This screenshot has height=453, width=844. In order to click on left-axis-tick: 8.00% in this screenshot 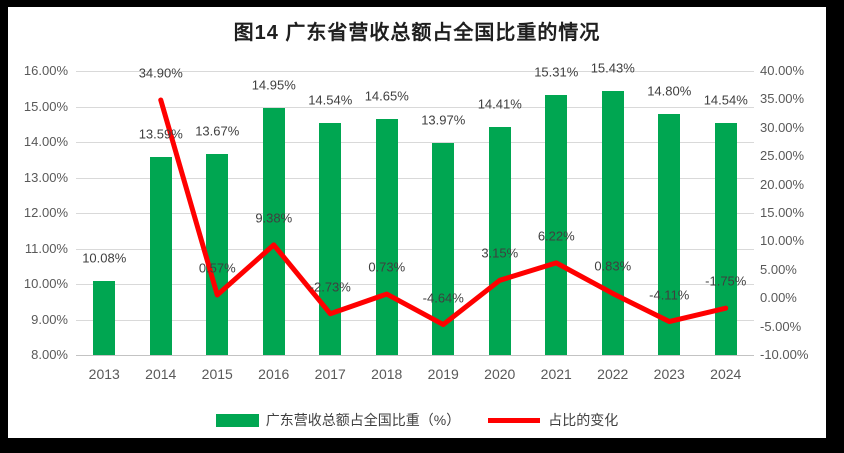, I will do `click(49, 354)`.